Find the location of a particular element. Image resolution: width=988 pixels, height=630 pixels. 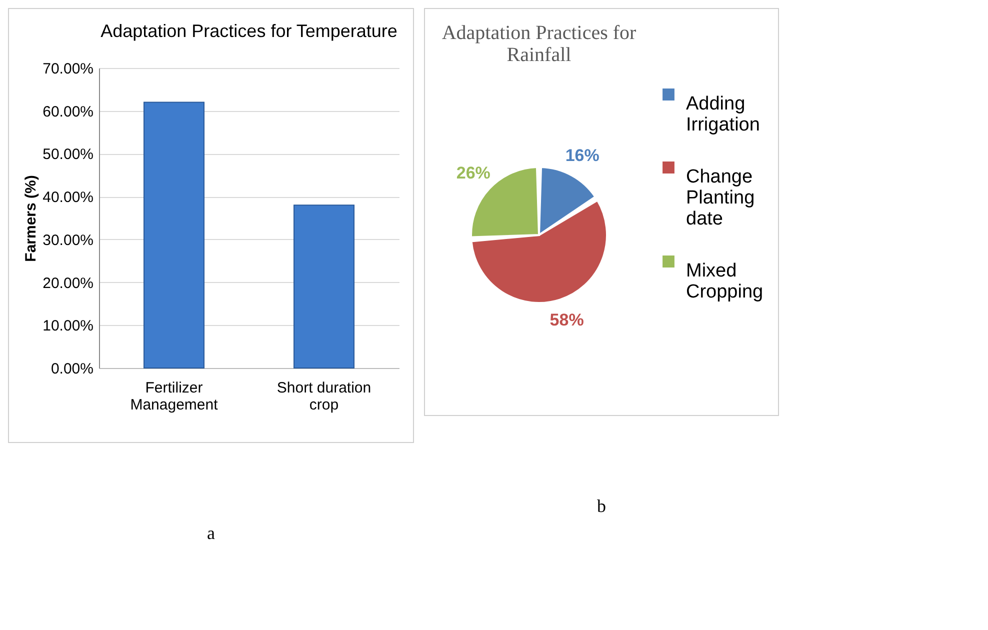

y-tick-label: 70.00% is located at coordinates (68, 69).